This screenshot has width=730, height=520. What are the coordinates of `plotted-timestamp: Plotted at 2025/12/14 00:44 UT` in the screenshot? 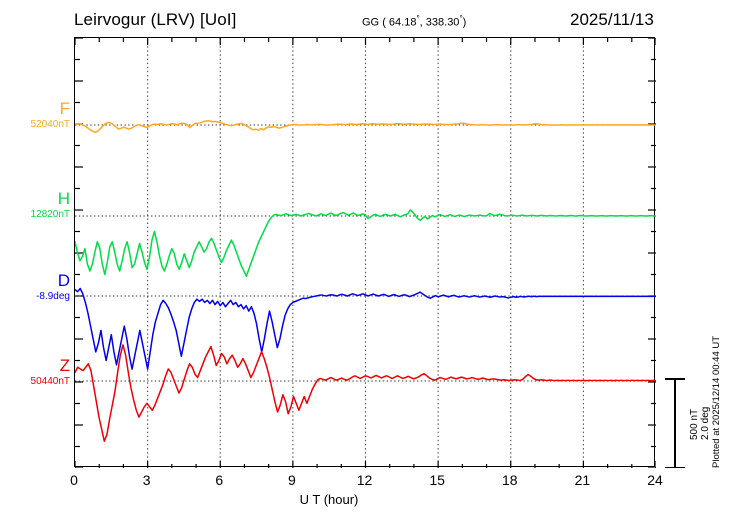 It's located at (716, 401).